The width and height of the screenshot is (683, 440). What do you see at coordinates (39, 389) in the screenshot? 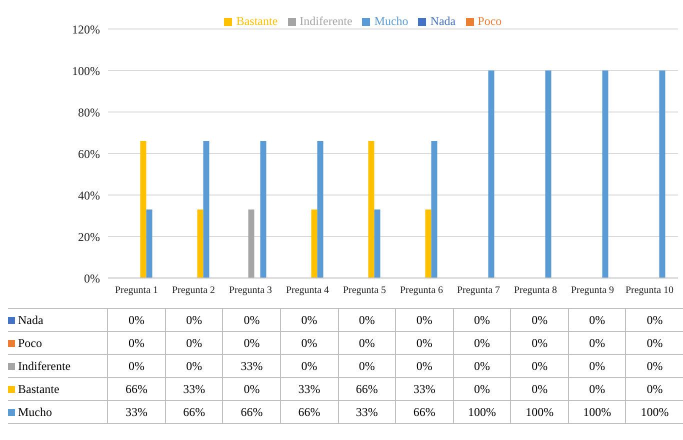
I see `text: Bastante` at bounding box center [39, 389].